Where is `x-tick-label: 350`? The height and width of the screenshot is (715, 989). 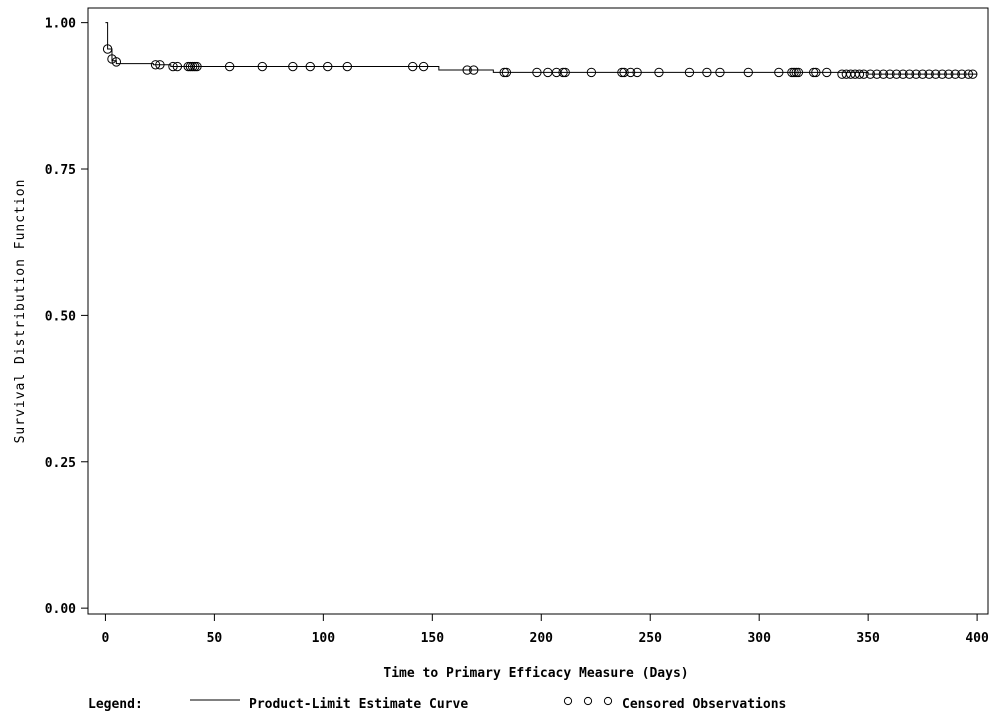 x-tick-label: 350 is located at coordinates (868, 638).